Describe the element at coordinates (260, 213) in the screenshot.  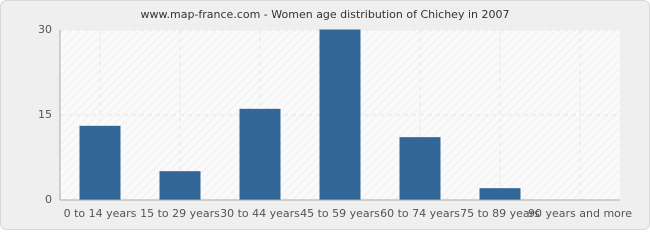
I see `x-tick-label: 30 to 44 years` at that location.